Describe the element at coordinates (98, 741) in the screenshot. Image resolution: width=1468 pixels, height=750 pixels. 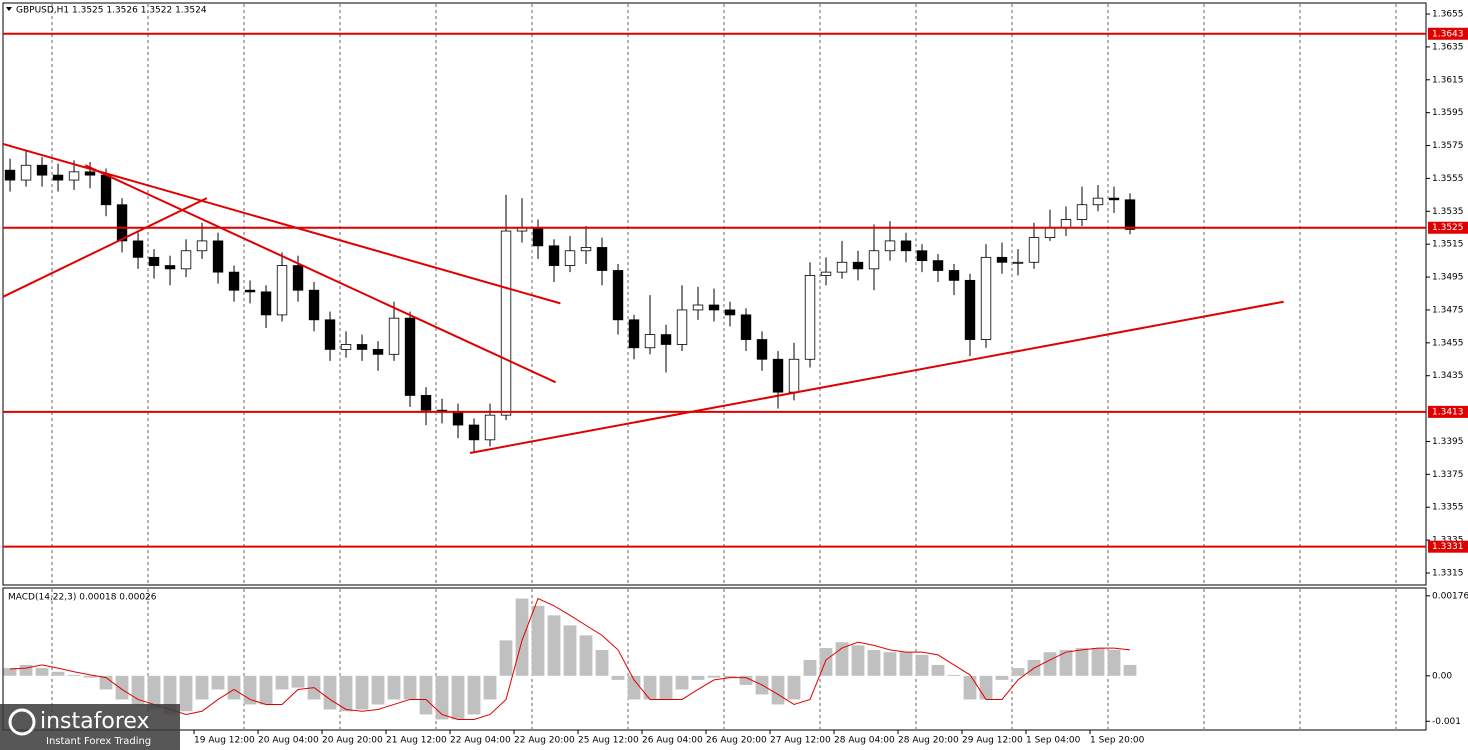
I see `logo-tagline: Instant Forex Trading` at that location.